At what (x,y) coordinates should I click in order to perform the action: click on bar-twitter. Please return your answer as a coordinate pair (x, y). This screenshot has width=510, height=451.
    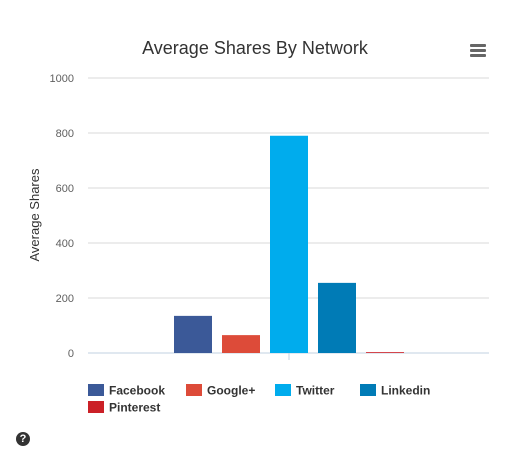
    Looking at the image, I should click on (289, 244).